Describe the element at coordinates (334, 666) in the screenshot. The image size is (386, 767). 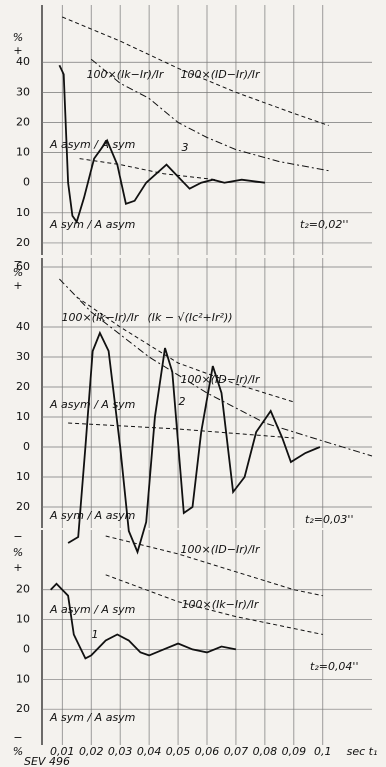
I see `annotation: t₂=0,04''` at that location.